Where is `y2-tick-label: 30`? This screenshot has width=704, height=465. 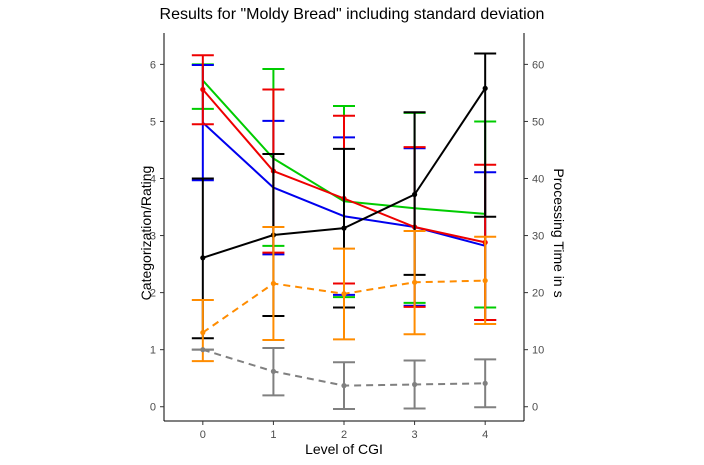
y2-tick-label: 30 is located at coordinates (538, 237).